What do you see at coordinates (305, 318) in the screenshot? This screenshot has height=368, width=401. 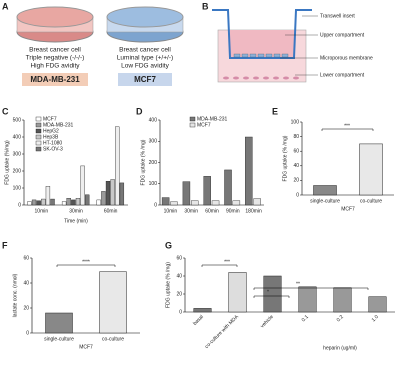 I see `x-tick-label: 0.1` at bounding box center [305, 318].